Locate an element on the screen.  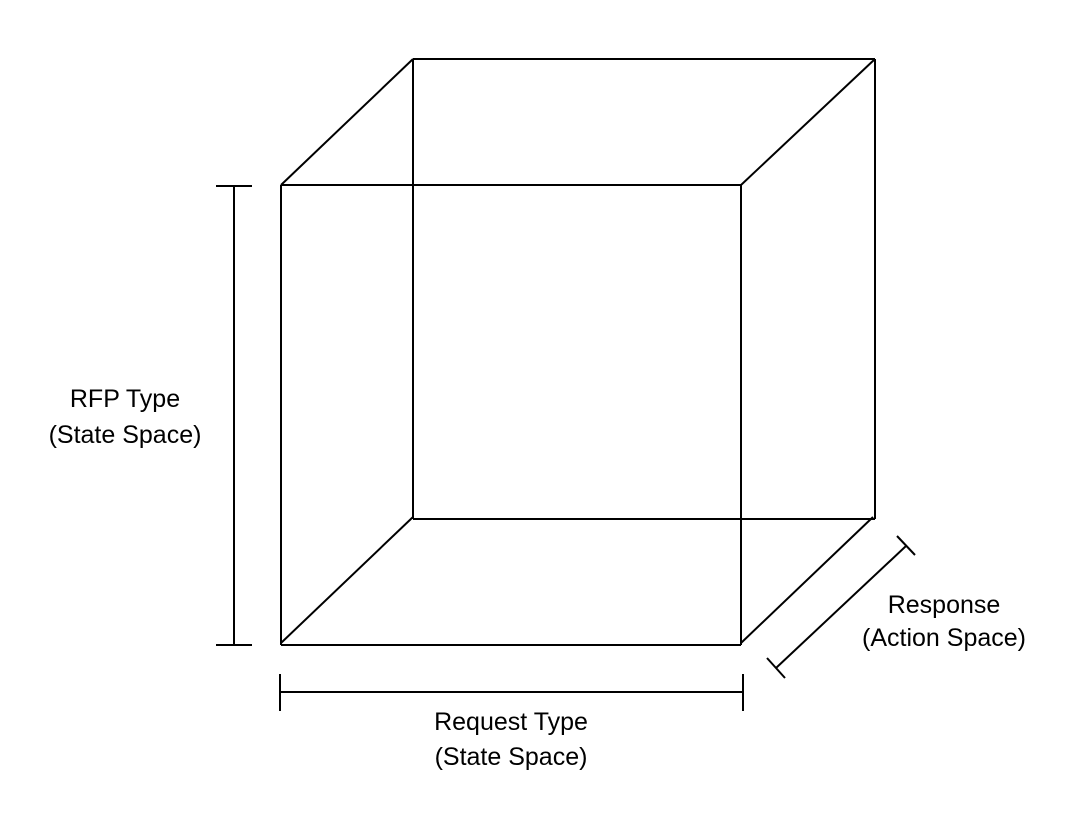
depth-dimension-bottom-cap is located at coordinates (776, 668).